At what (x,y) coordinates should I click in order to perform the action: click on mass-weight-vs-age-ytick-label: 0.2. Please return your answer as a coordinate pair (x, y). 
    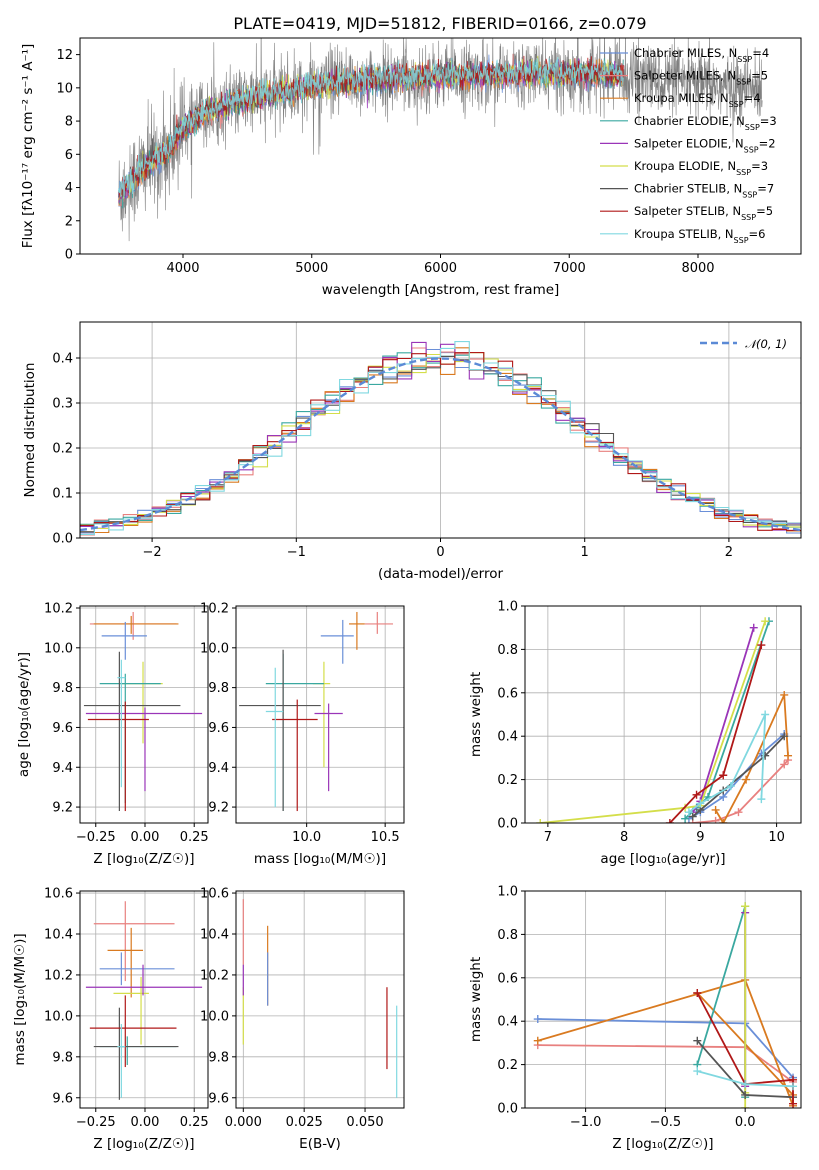
    Looking at the image, I should click on (507, 780).